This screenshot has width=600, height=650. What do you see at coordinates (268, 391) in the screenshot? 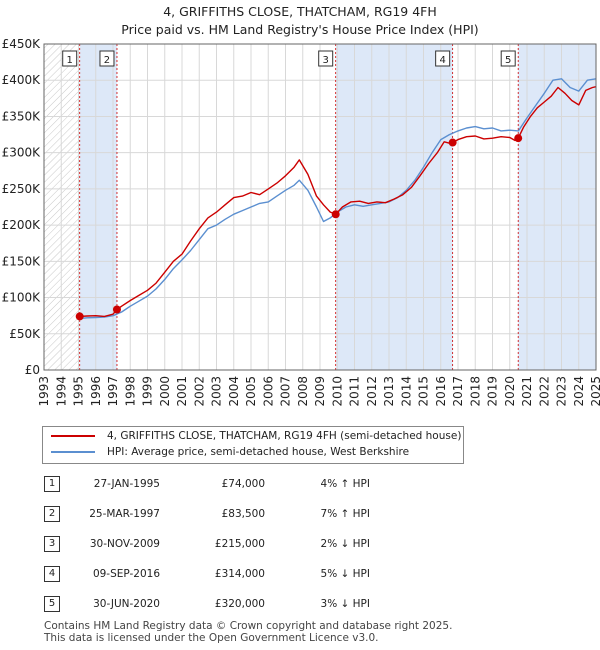
I see `x-tick-label: 2006` at bounding box center [268, 391].